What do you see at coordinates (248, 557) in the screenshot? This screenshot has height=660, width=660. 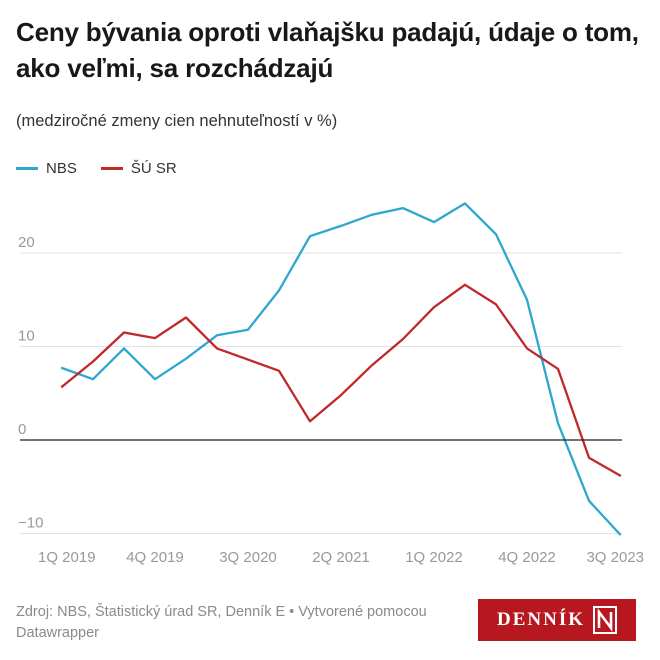 I see `x-tick-label: 3Q 2020` at bounding box center [248, 557].